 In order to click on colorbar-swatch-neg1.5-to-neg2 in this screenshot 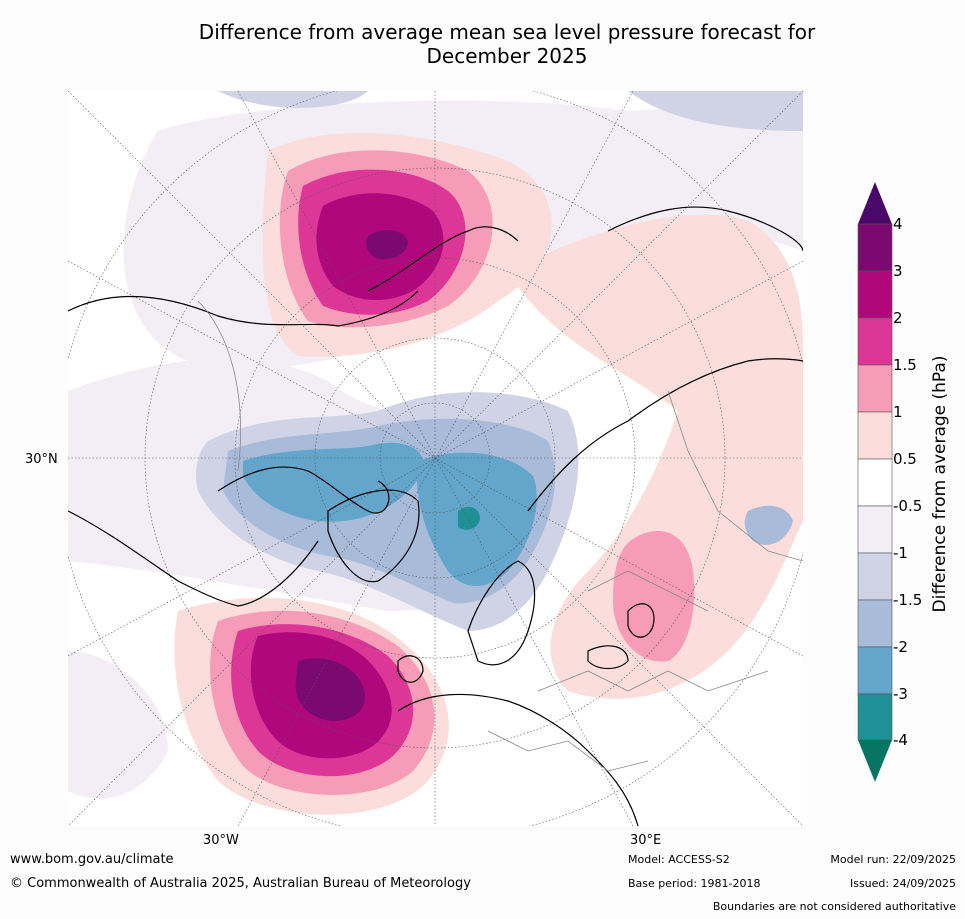, I will do `click(875, 623)`.